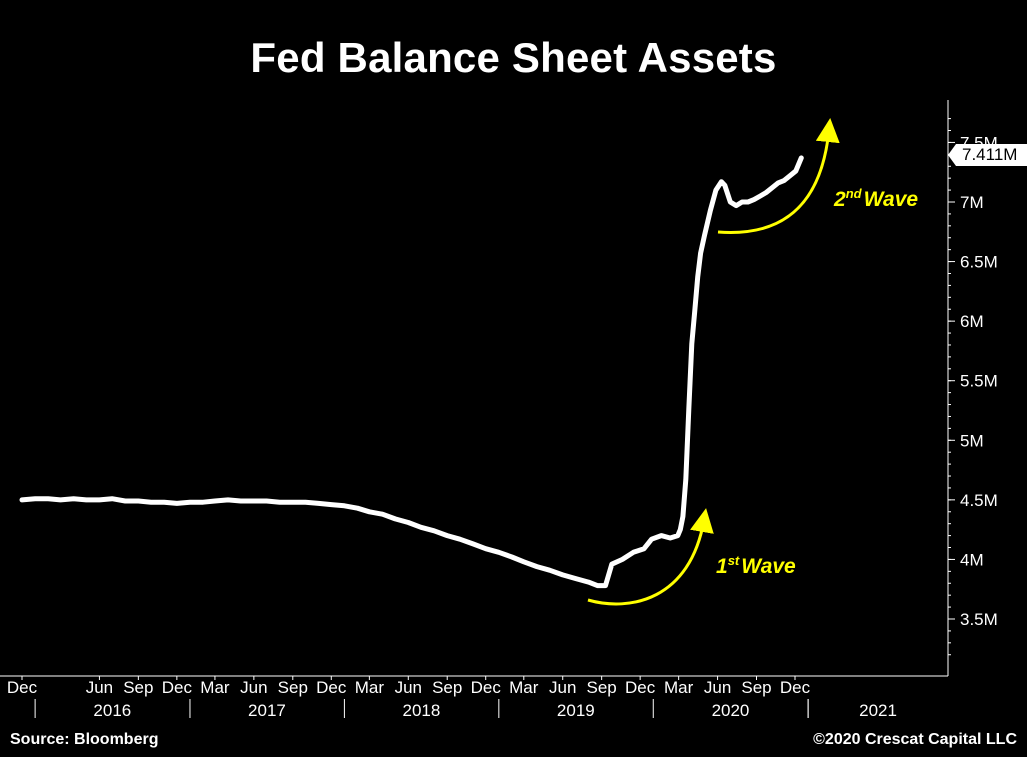 This screenshot has height=757, width=1027. I want to click on y-tick-label: 7M, so click(972, 202).